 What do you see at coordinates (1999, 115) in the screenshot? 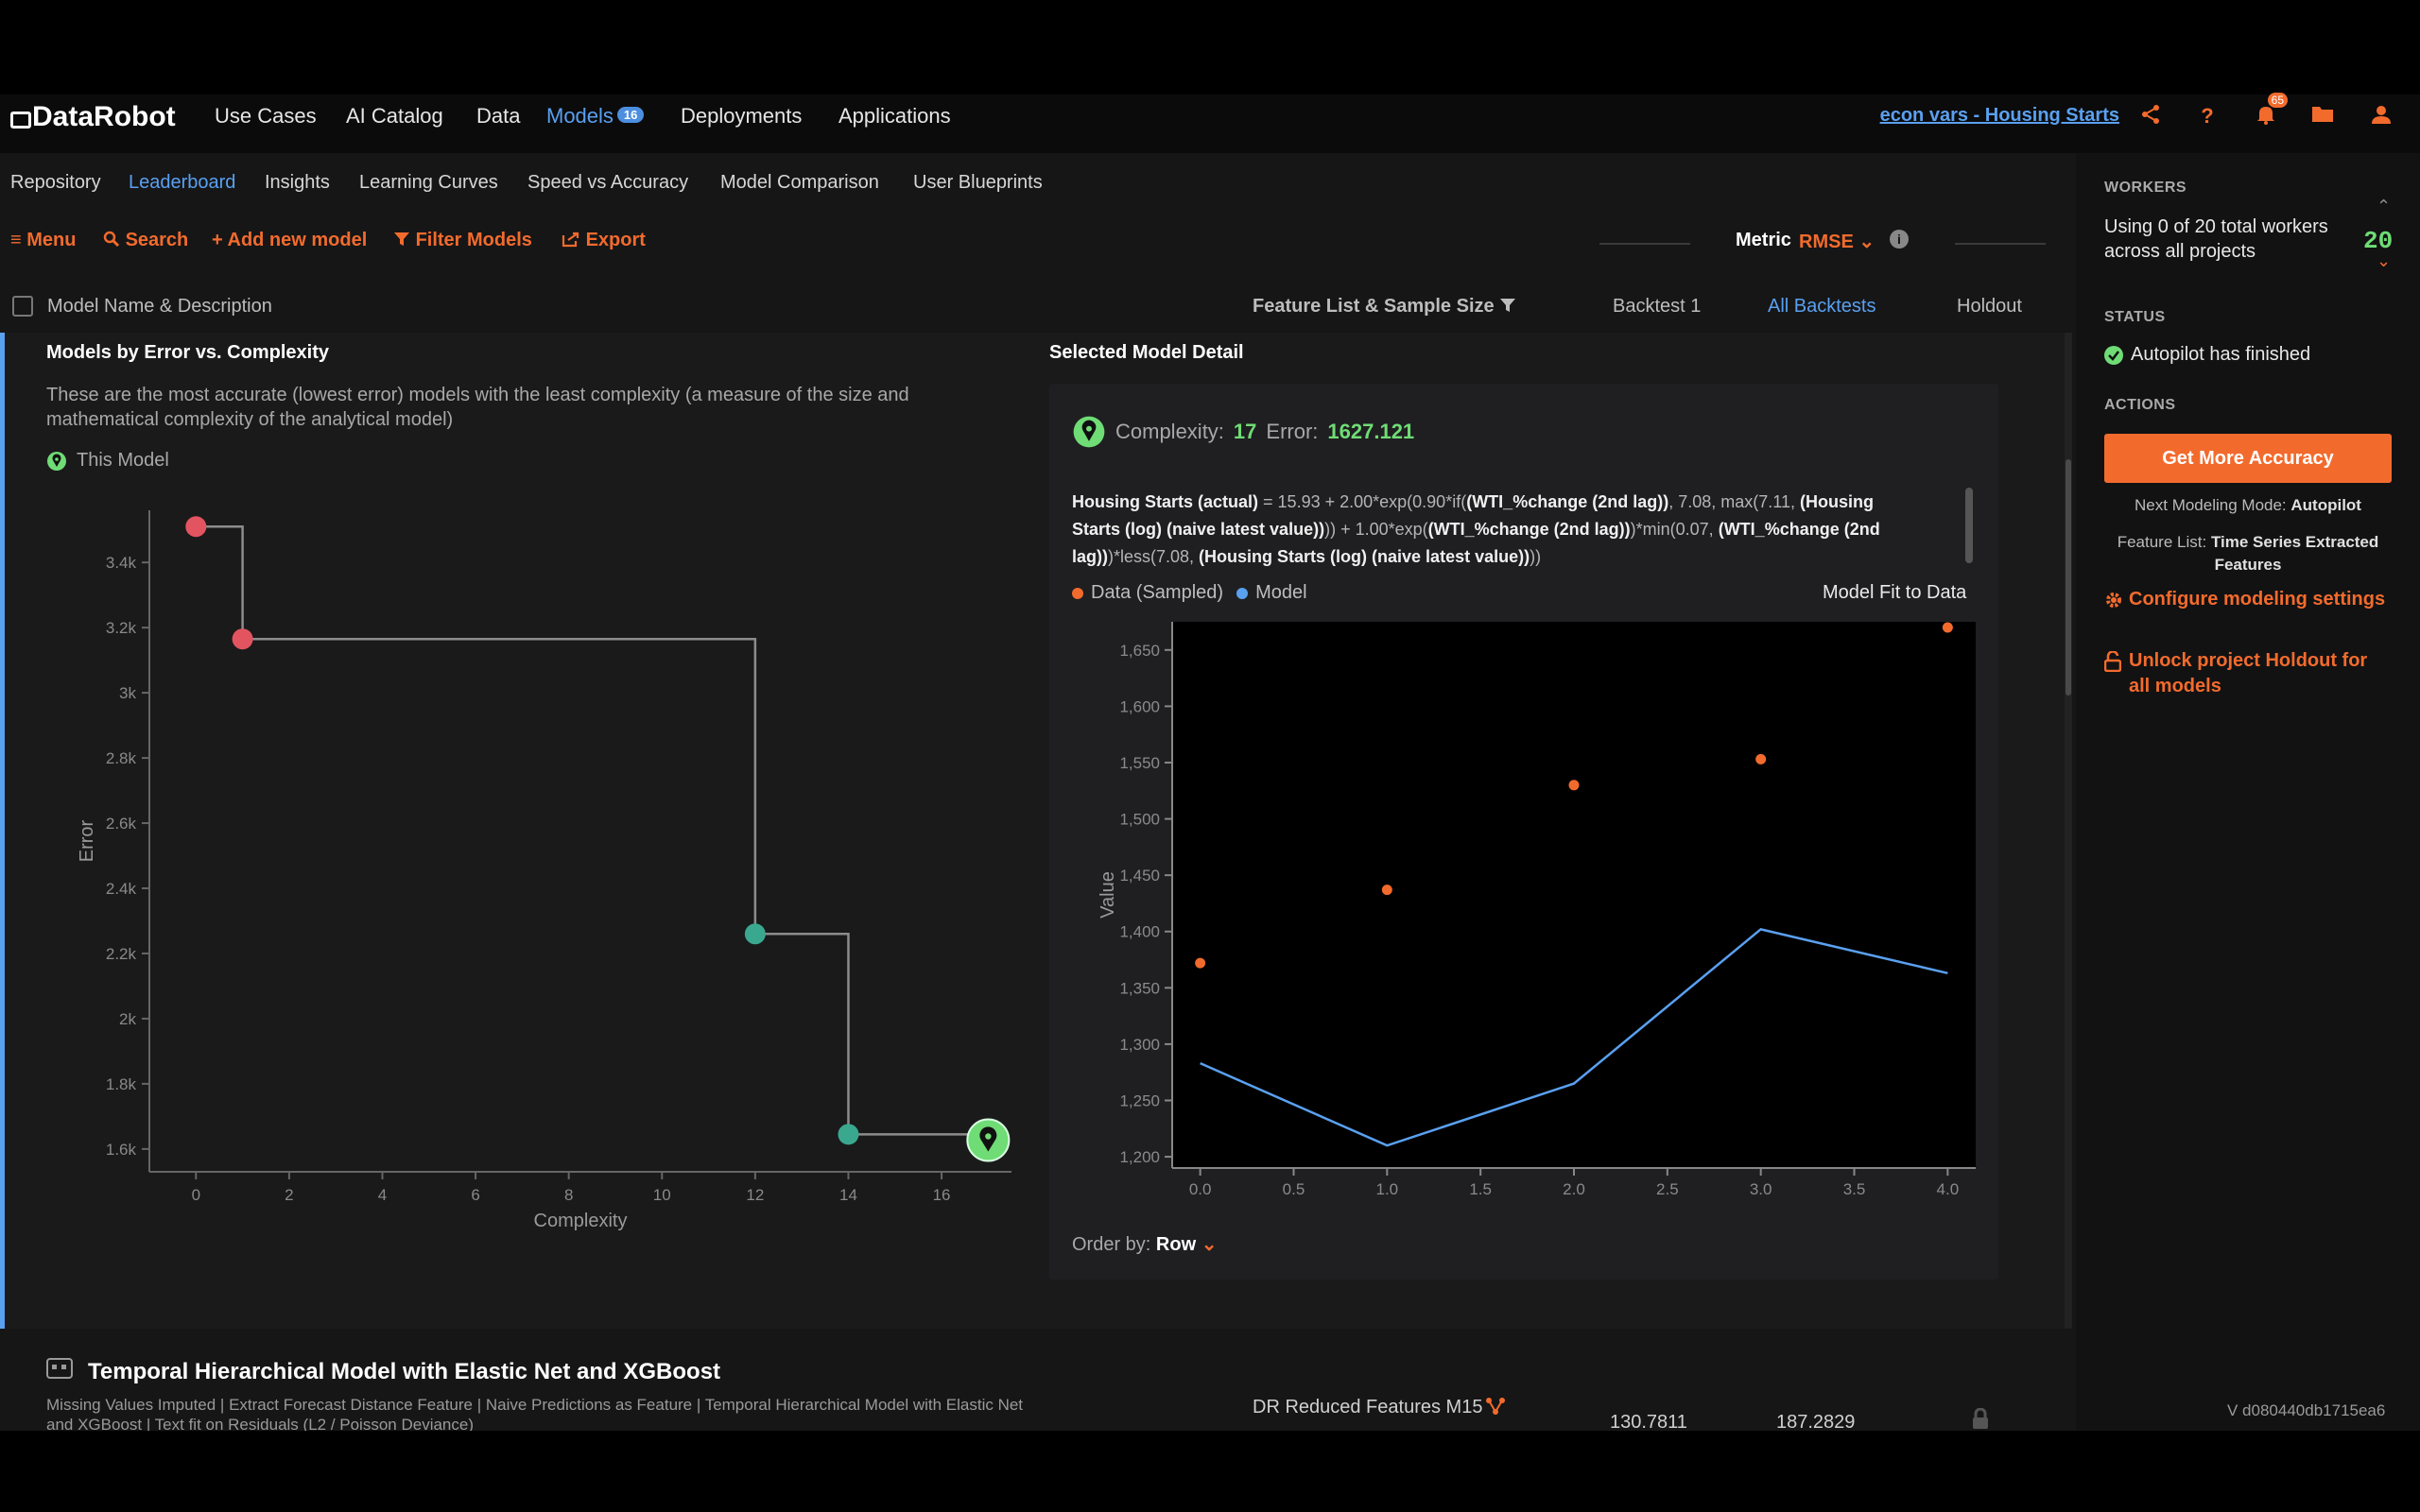
I see `project-name-link: econ vars - Housing Starts` at bounding box center [1999, 115].